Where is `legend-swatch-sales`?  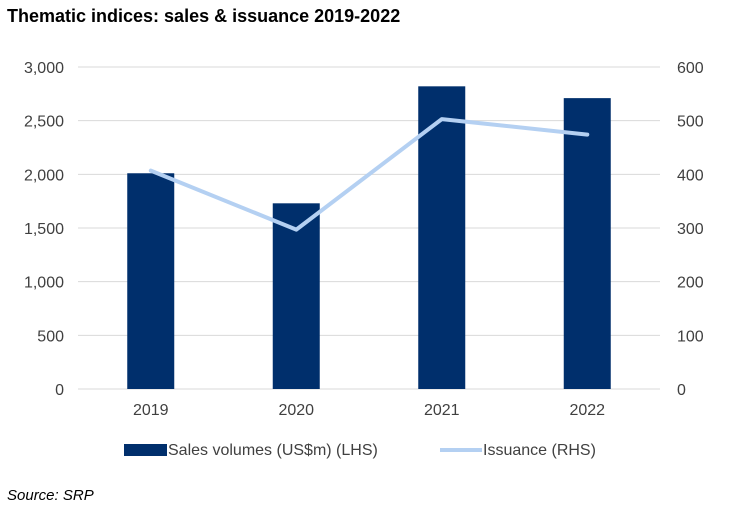 legend-swatch-sales is located at coordinates (145, 450).